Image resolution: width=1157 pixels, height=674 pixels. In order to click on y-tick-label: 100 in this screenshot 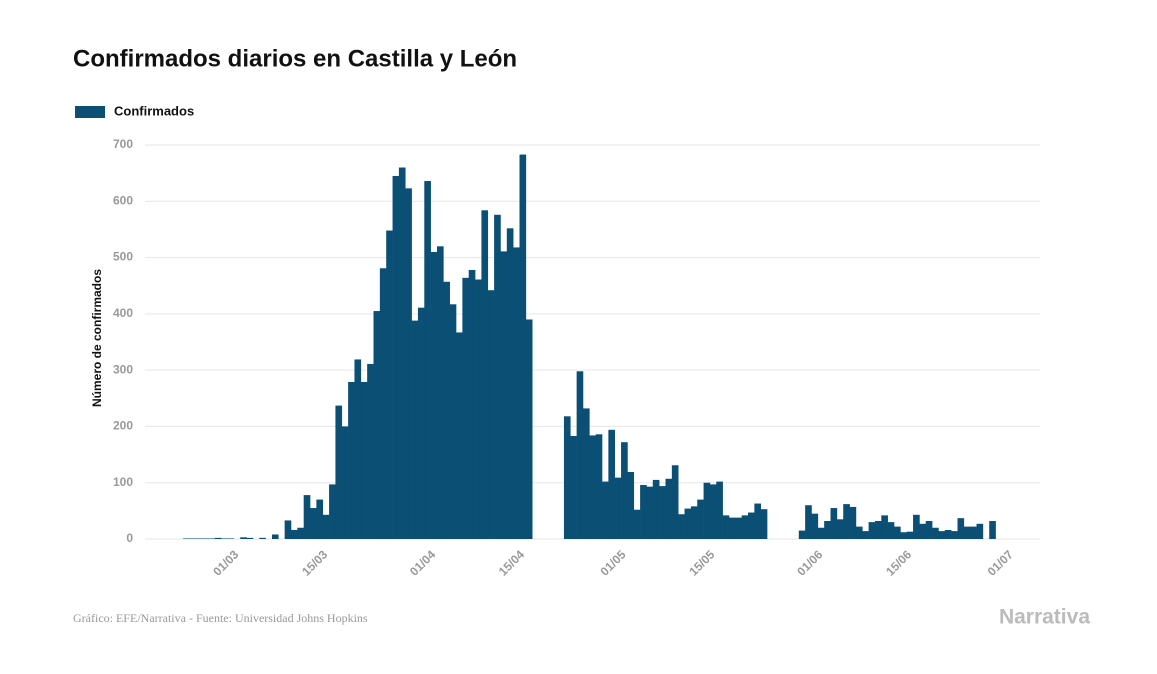, I will do `click(123, 482)`.